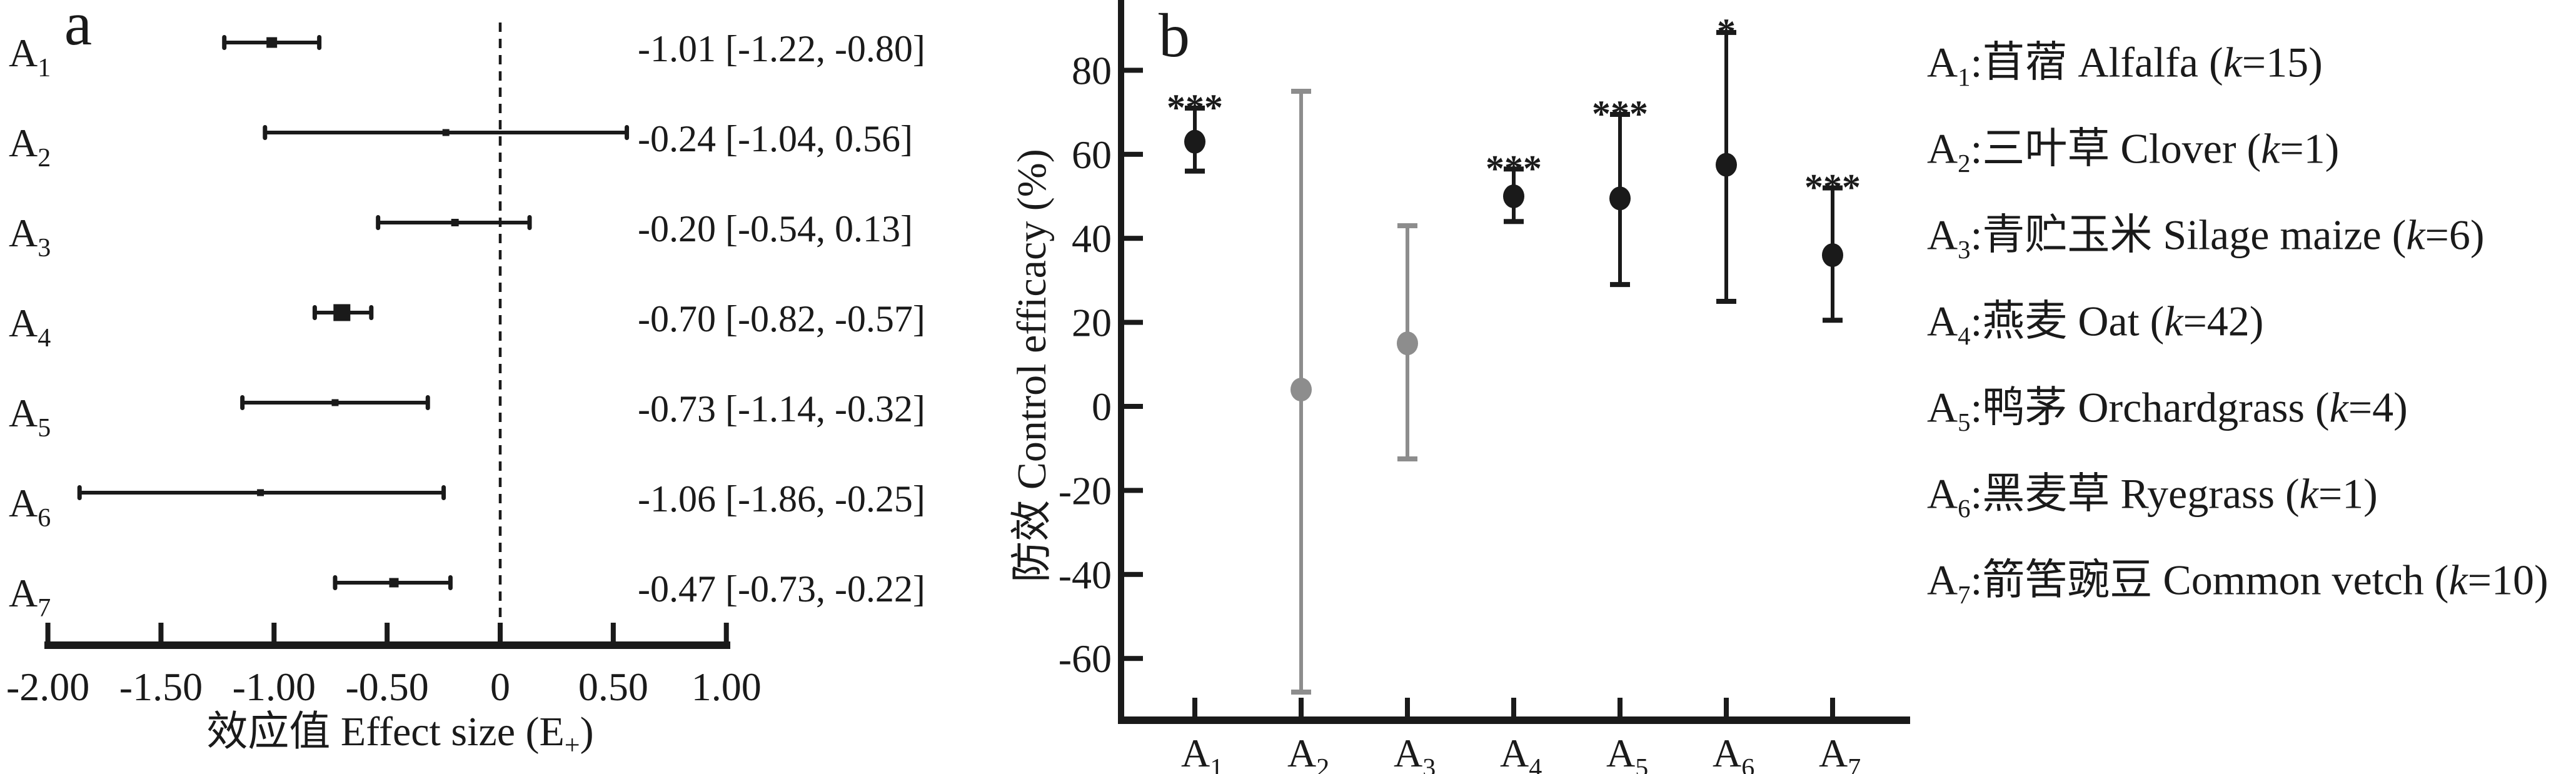  I want to click on category-label: A3, so click(1415, 752).